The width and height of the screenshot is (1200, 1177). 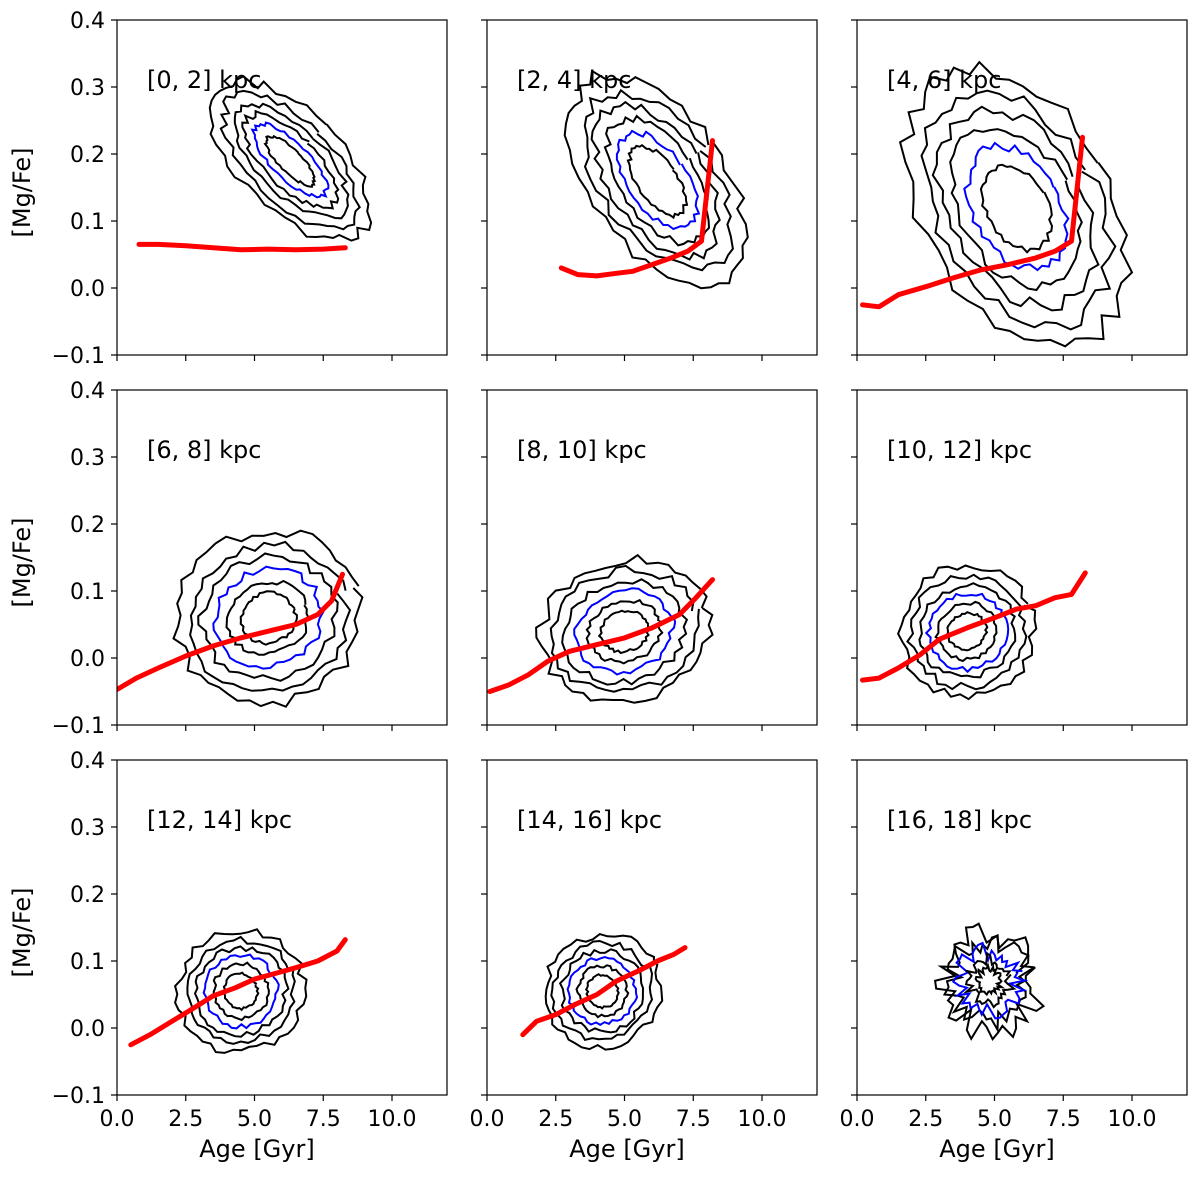 I want to click on panel-label: [0, 2] kpc, so click(x=204, y=80).